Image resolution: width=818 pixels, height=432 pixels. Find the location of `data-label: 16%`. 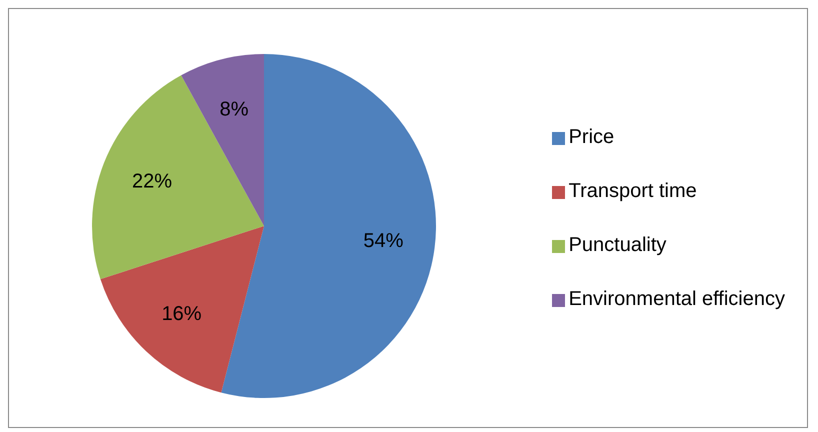

data-label: 16% is located at coordinates (182, 313).